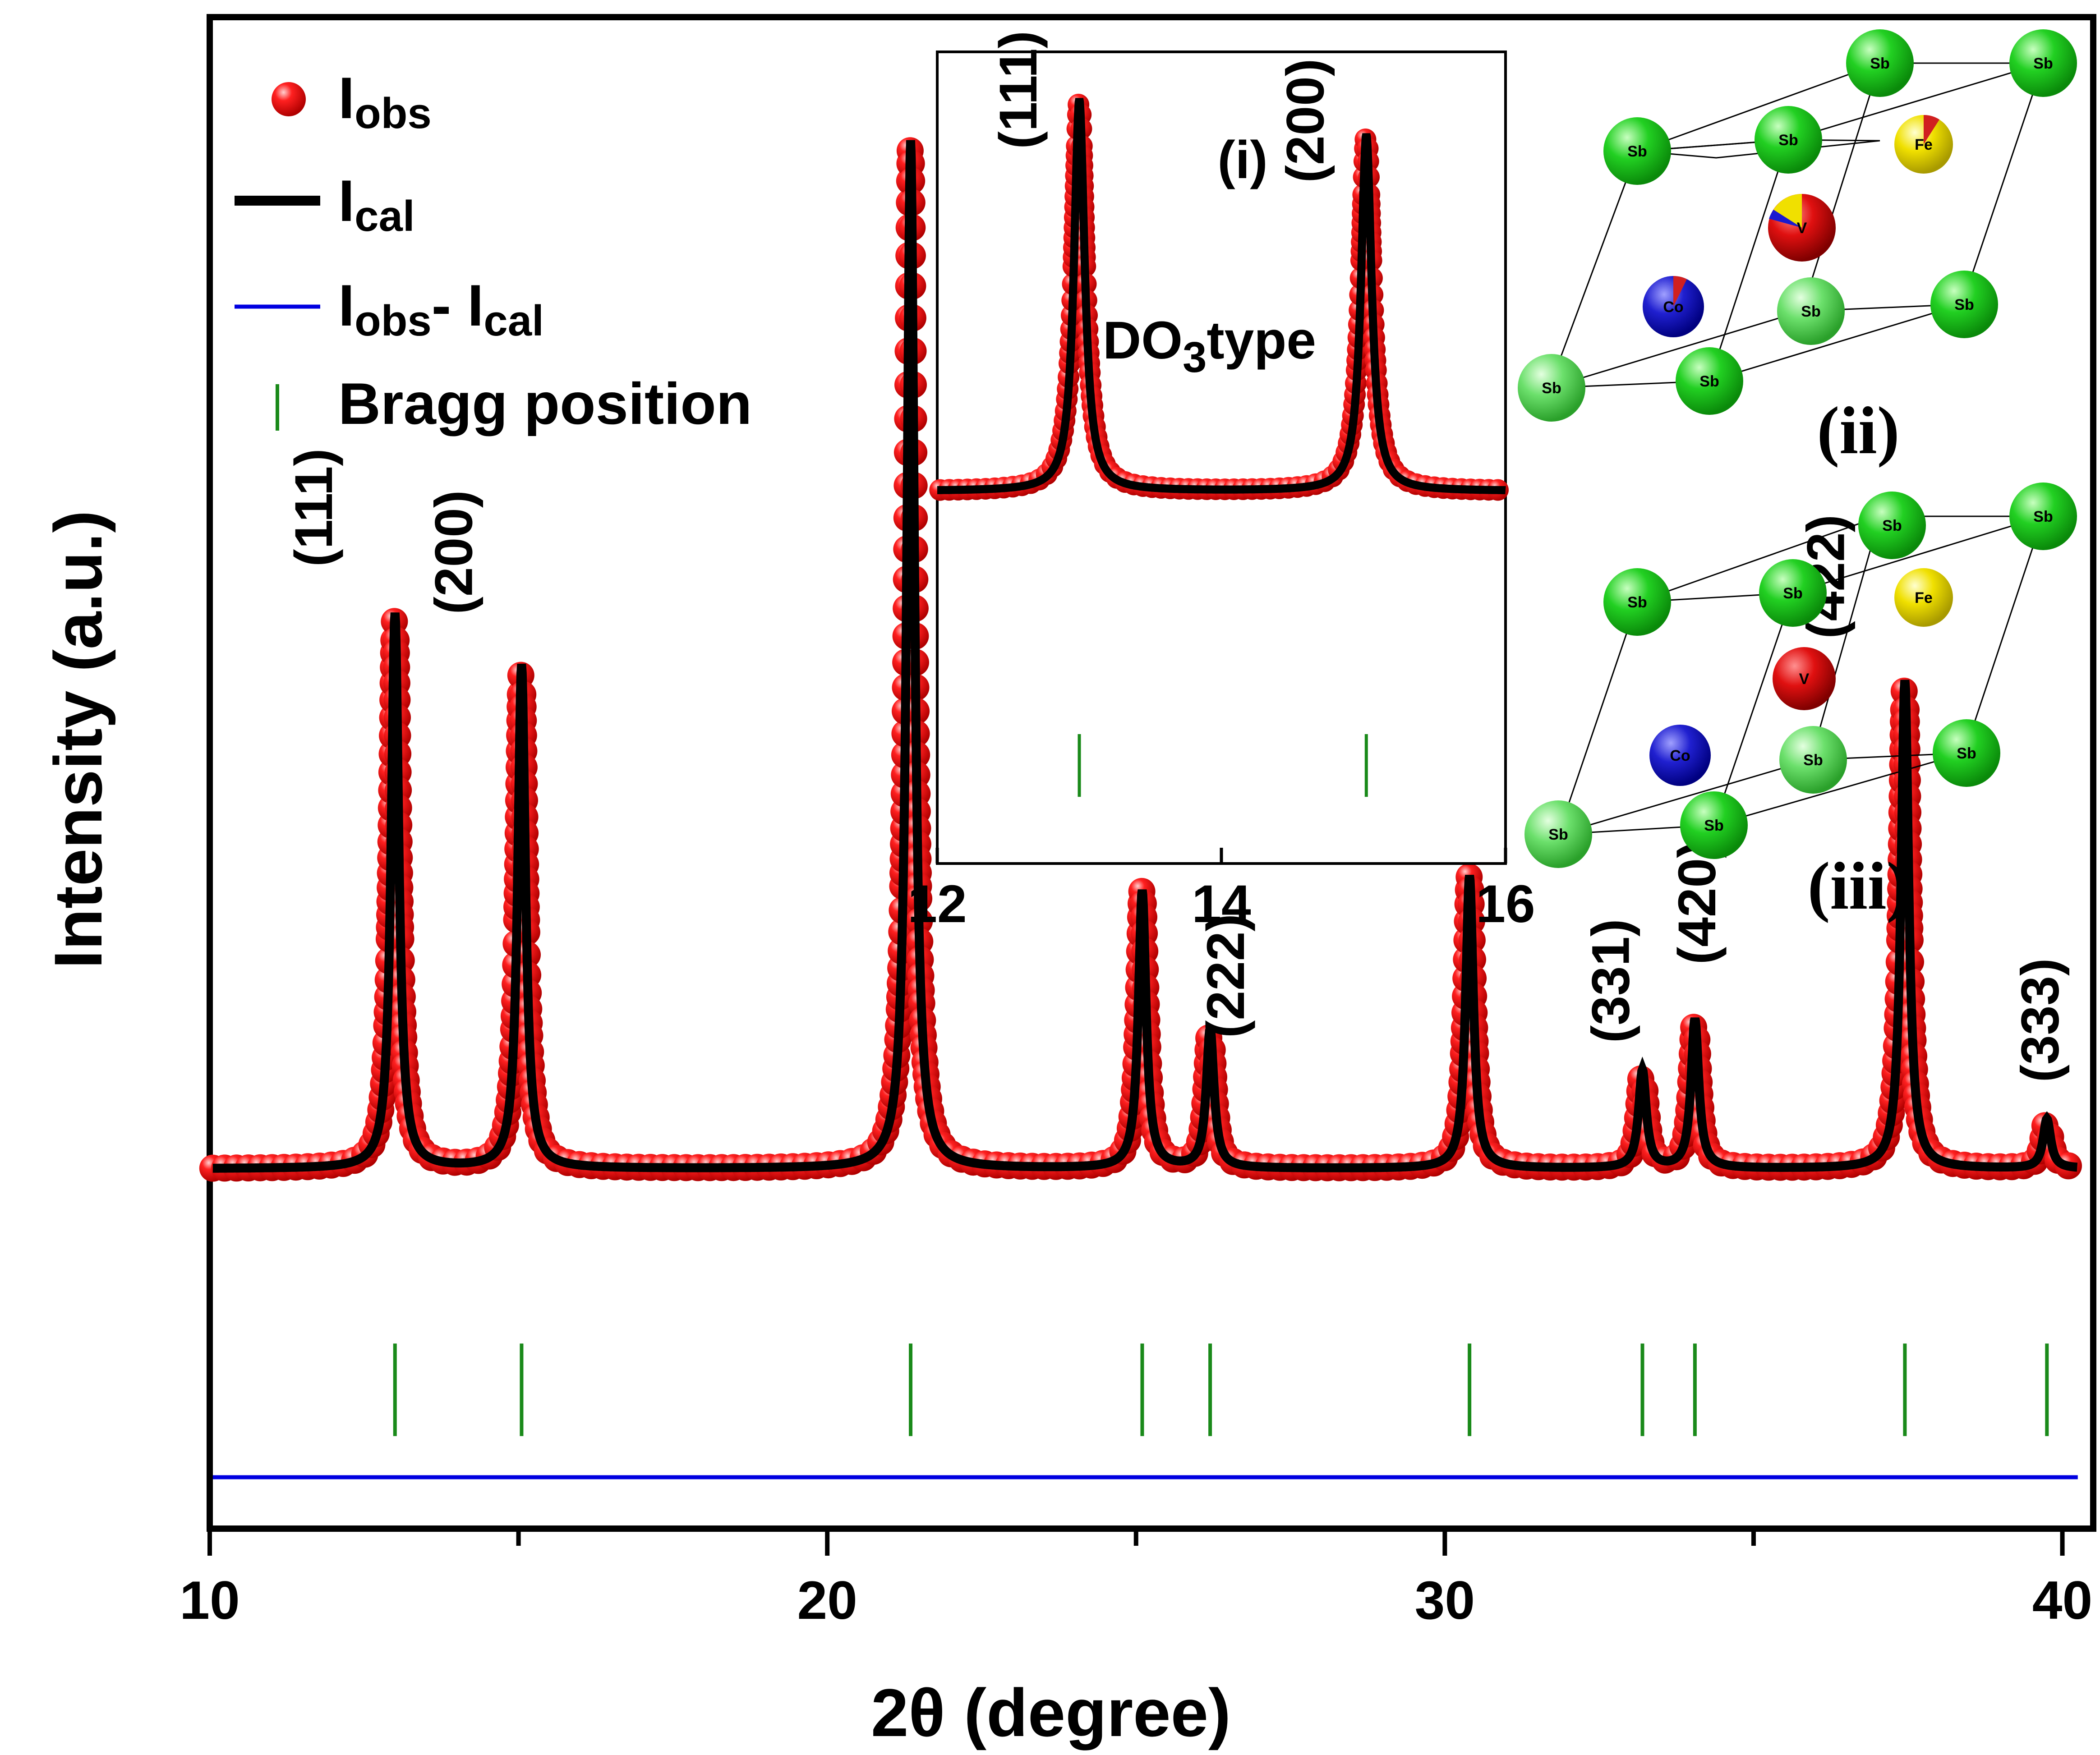 Image resolution: width=2100 pixels, height=1755 pixels. What do you see at coordinates (1305, 121) in the screenshot?
I see `inset-peak-hkl-label: (200)` at bounding box center [1305, 121].